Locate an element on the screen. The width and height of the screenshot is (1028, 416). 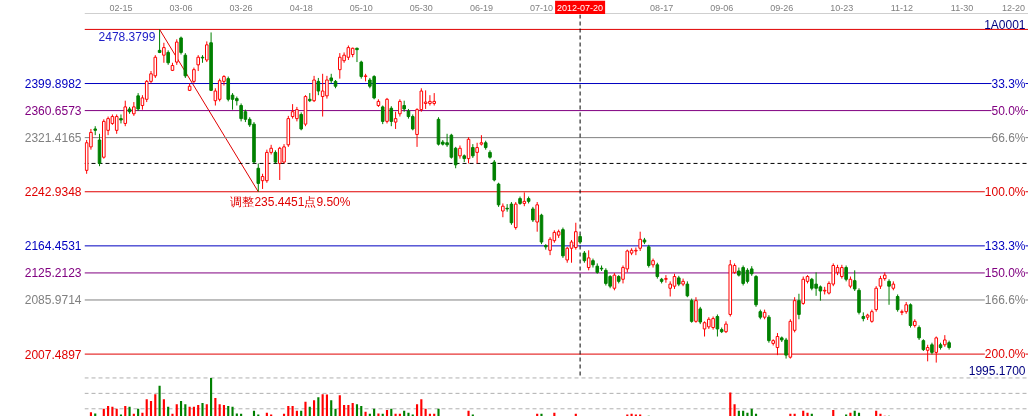
annotation: 1A0001 is located at coordinates (1005, 24).